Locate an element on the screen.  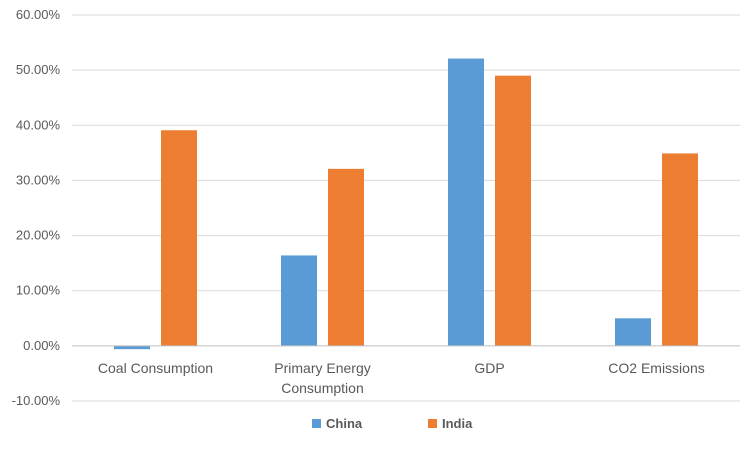
y-tick-label: 30.00% is located at coordinates (38, 179).